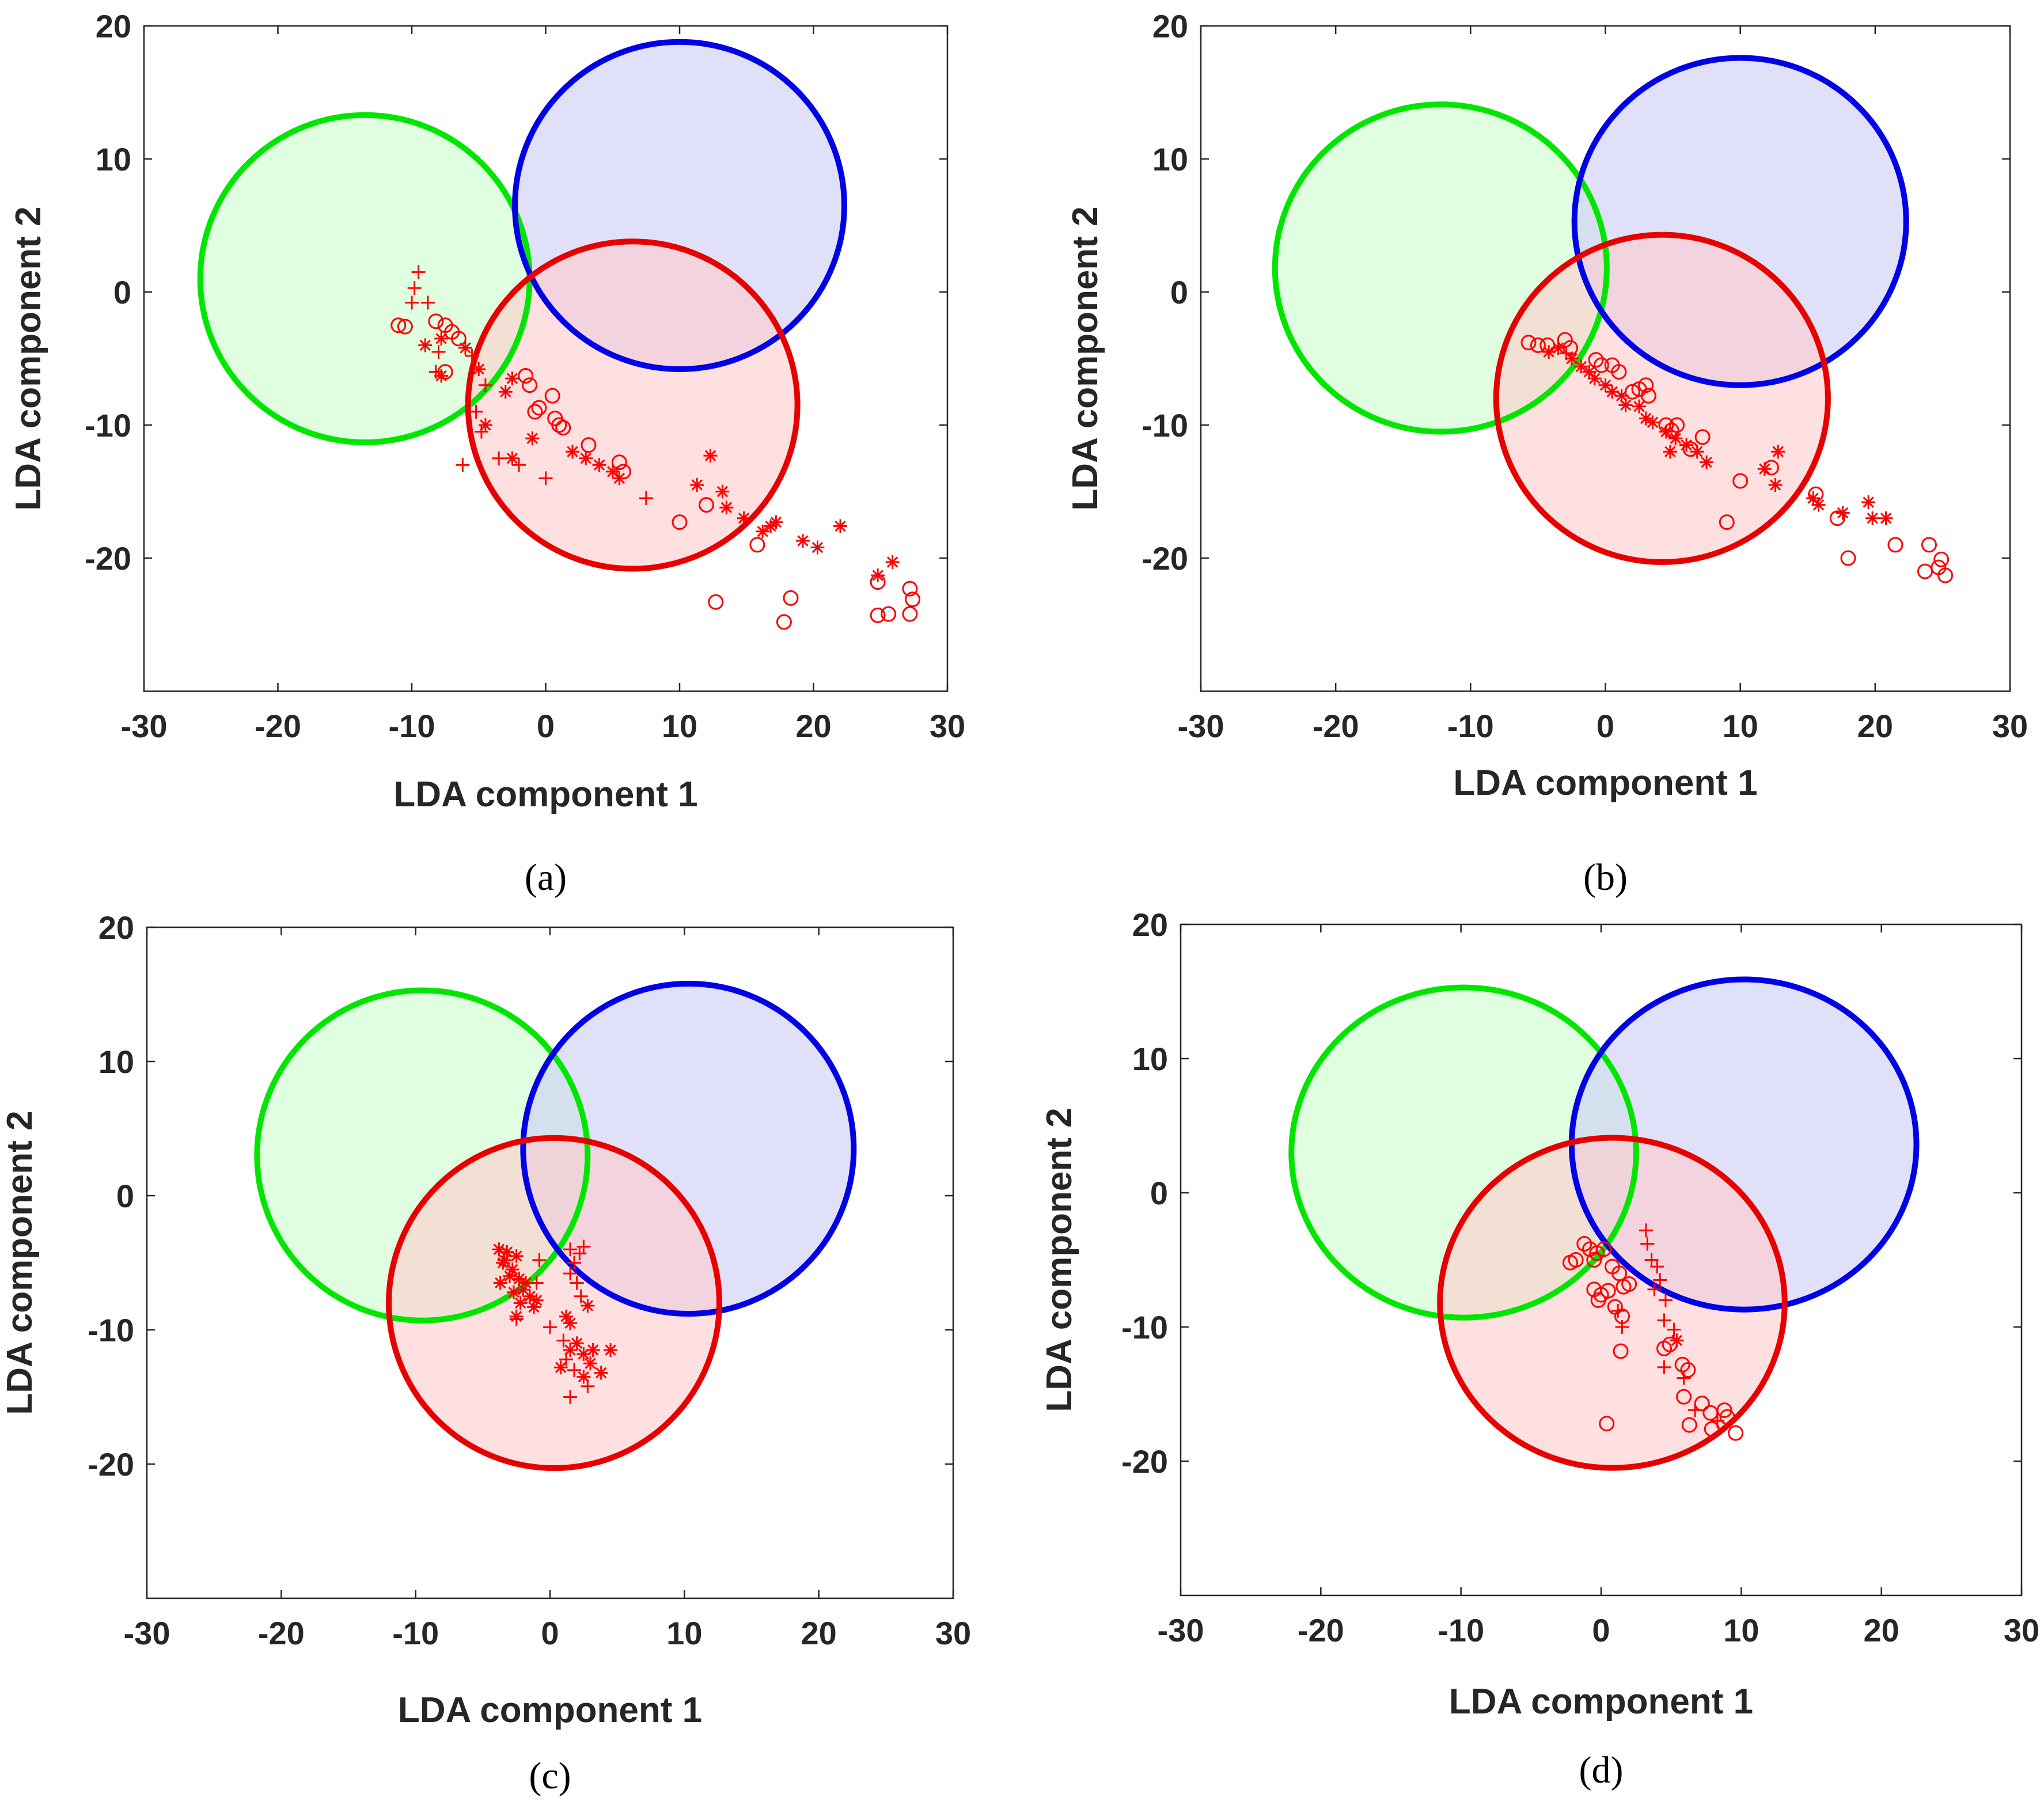  What do you see at coordinates (546, 877) in the screenshot?
I see `panel-caption: (a)` at bounding box center [546, 877].